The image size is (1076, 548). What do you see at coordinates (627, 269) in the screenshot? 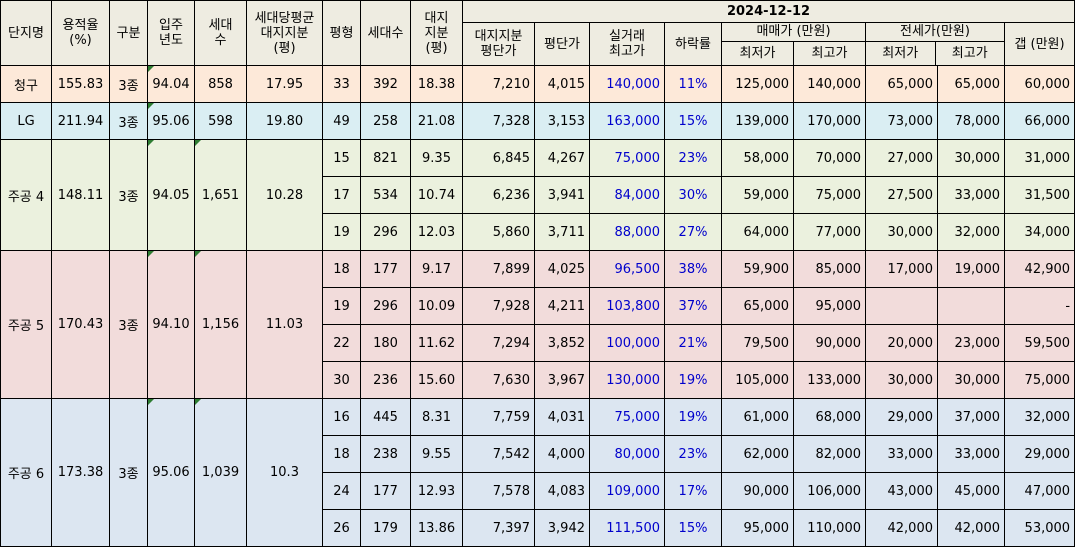
I see `real-max-value: 96,500` at bounding box center [627, 269].